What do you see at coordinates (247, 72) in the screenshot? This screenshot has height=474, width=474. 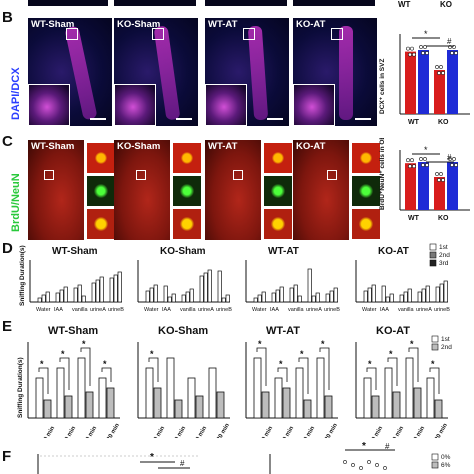 I see `micrograph-3: WT-AT` at bounding box center [247, 72].